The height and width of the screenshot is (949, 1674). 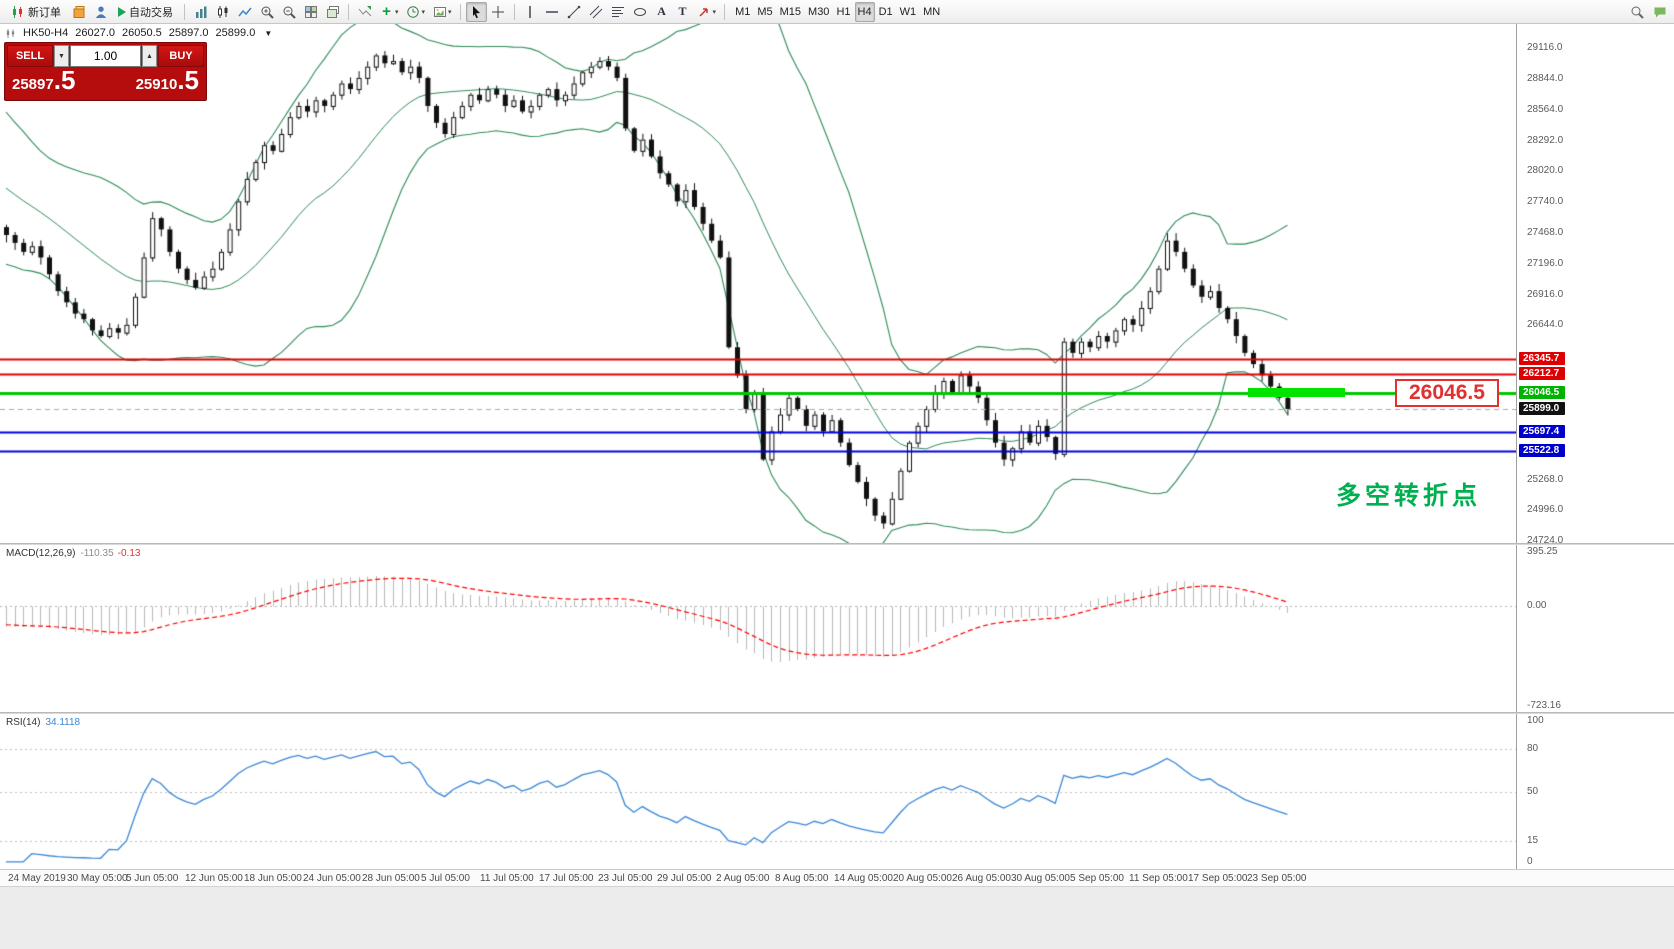 I want to click on text-a-icon: A, so click(x=661, y=11).